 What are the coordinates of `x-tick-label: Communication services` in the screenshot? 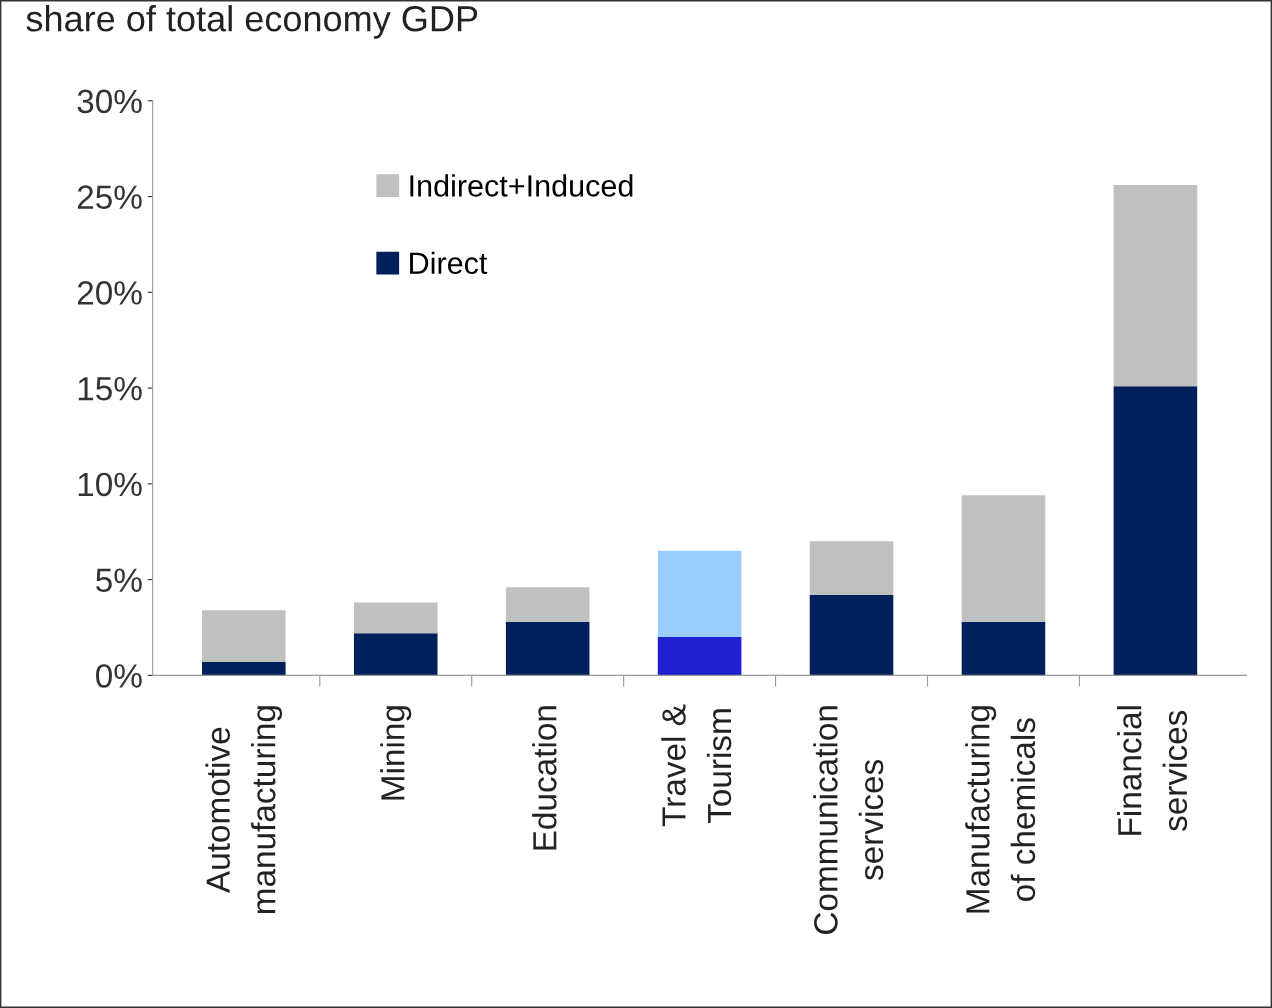 It's located at (848, 820).